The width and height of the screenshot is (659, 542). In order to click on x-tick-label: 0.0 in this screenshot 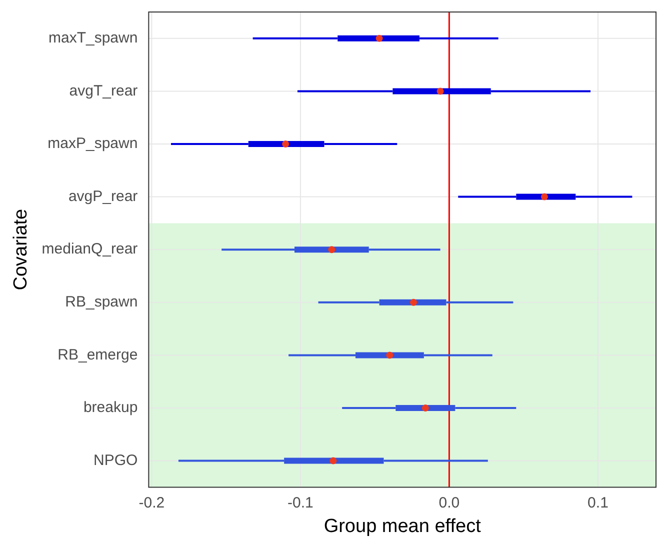, I will do `click(449, 503)`.